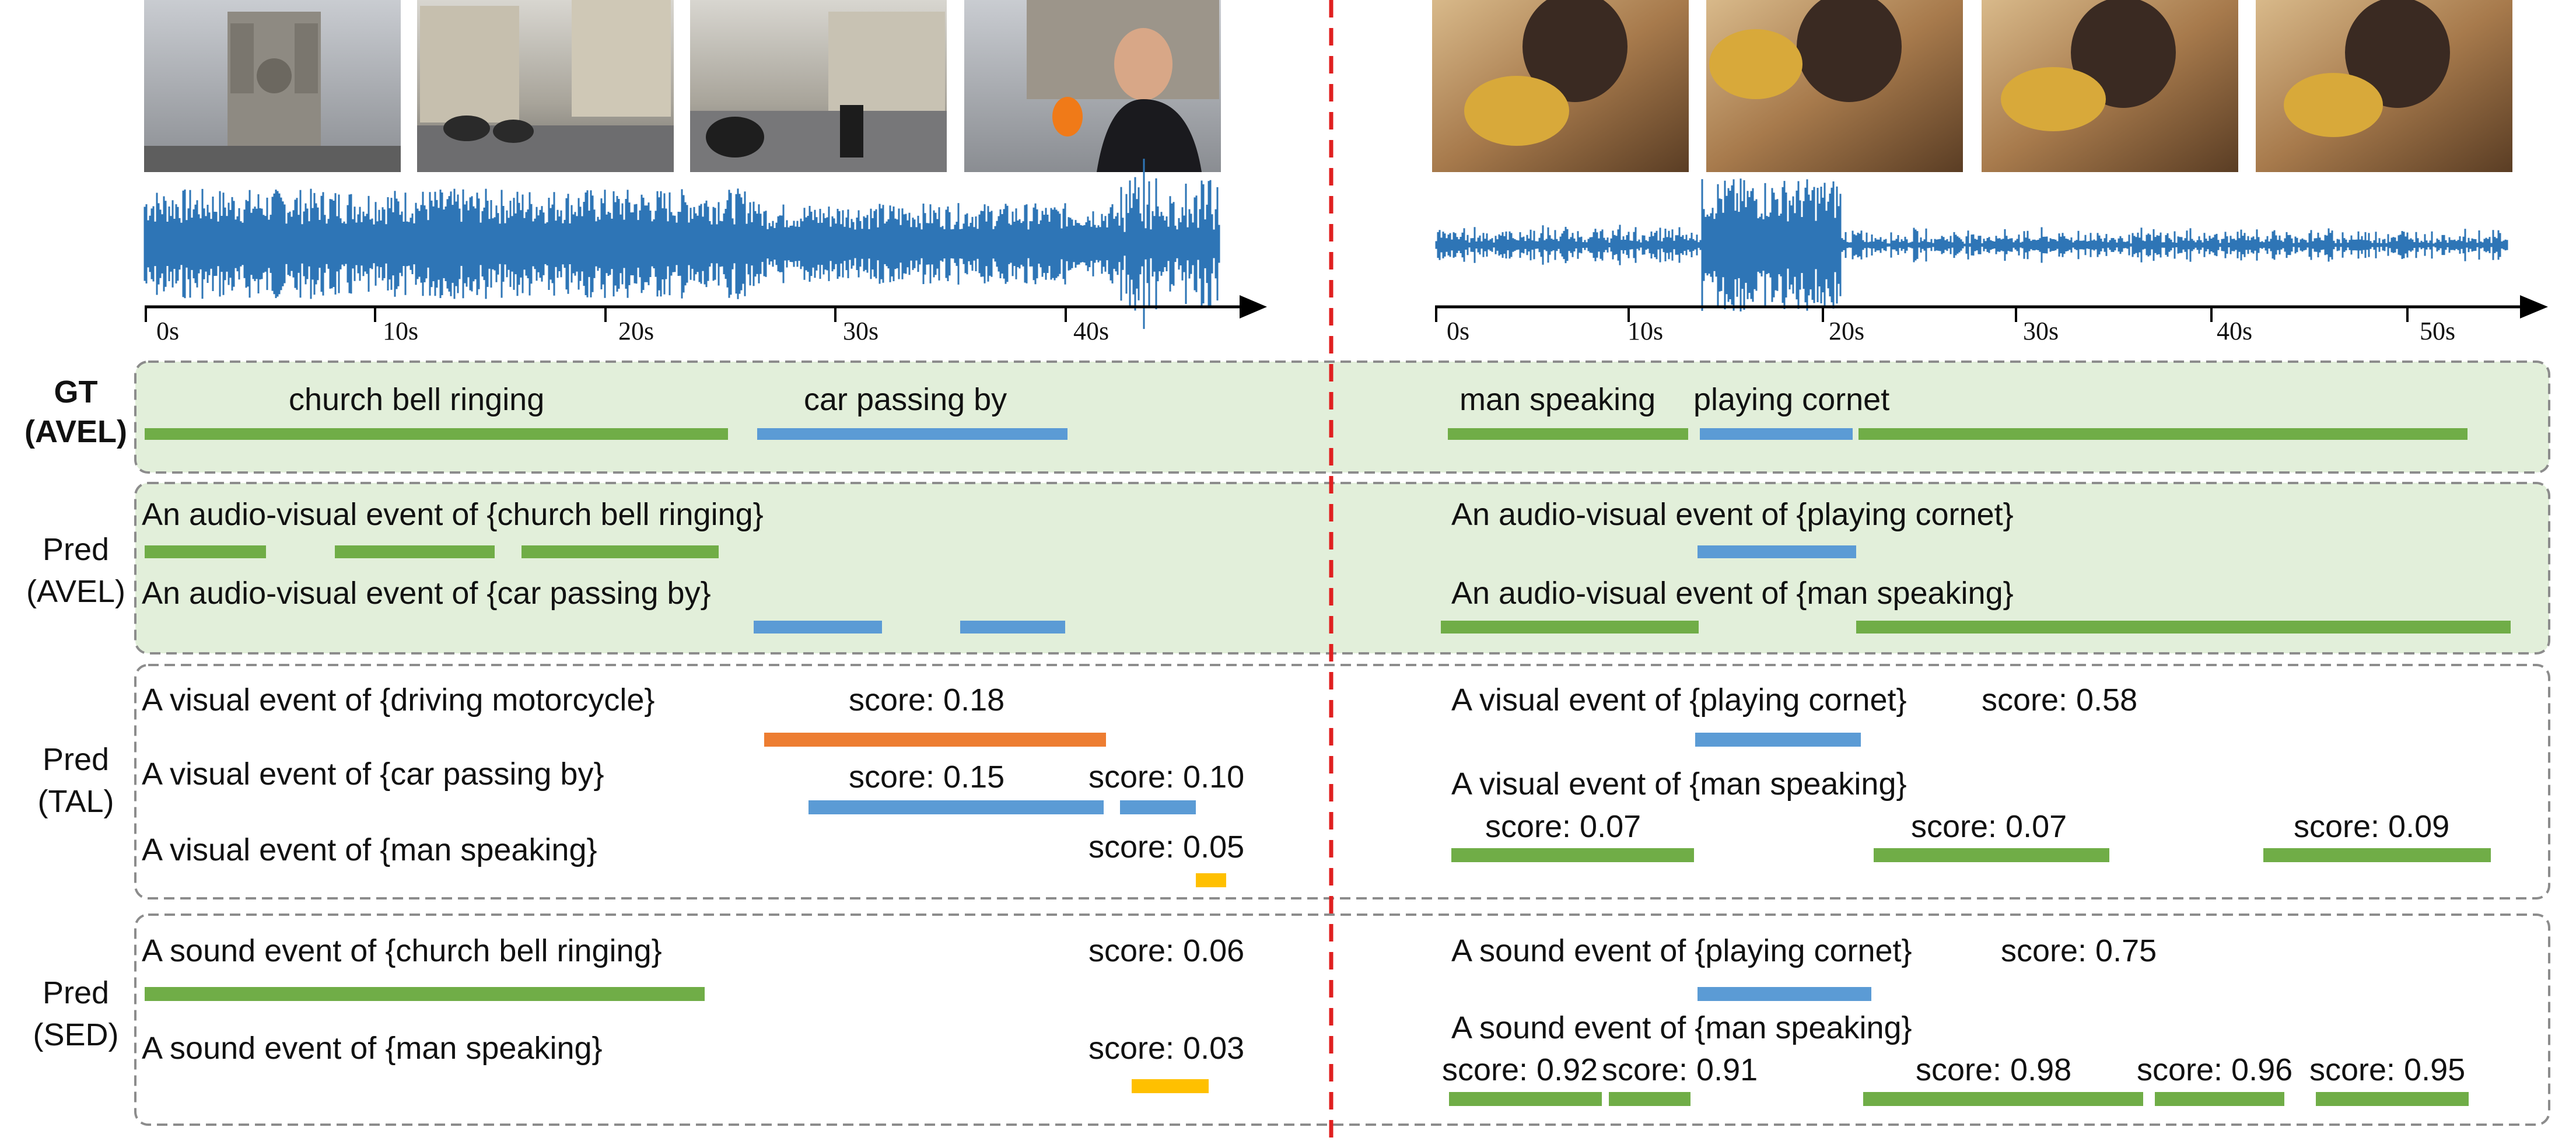  What do you see at coordinates (76, 759) in the screenshot?
I see `row-label-pred-tal: Pred` at bounding box center [76, 759].